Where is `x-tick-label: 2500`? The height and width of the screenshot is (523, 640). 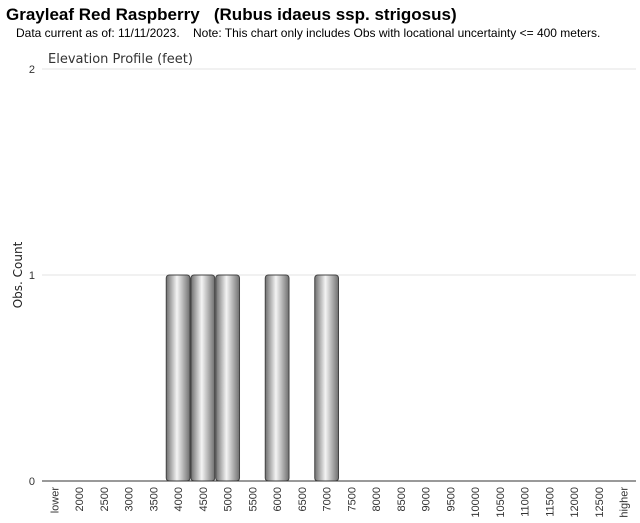
x-tick-label: 2500 is located at coordinates (105, 499).